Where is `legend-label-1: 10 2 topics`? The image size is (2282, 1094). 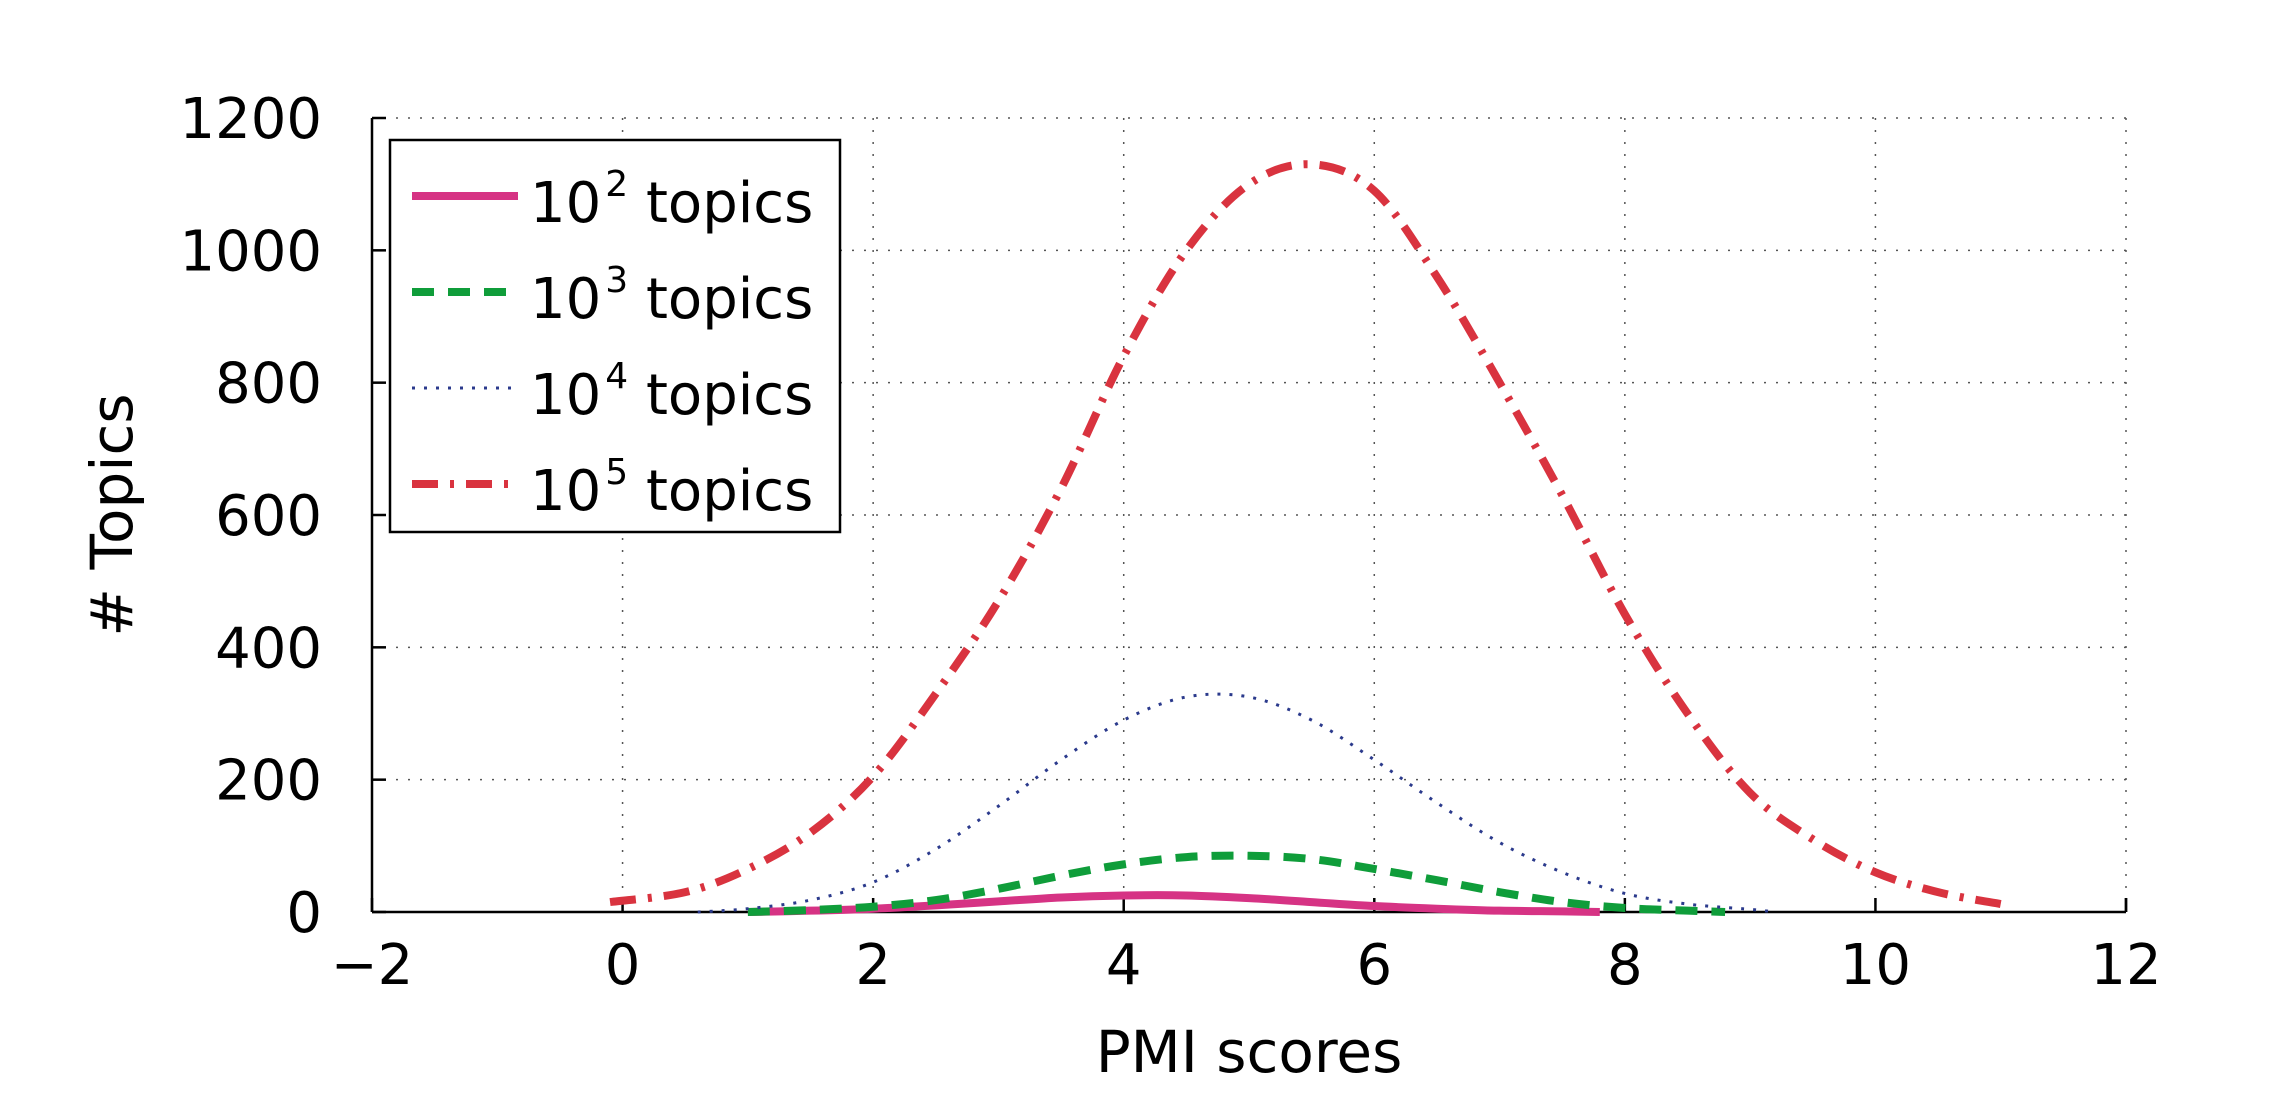
legend-label-1: 10 2 topics is located at coordinates (671, 200).